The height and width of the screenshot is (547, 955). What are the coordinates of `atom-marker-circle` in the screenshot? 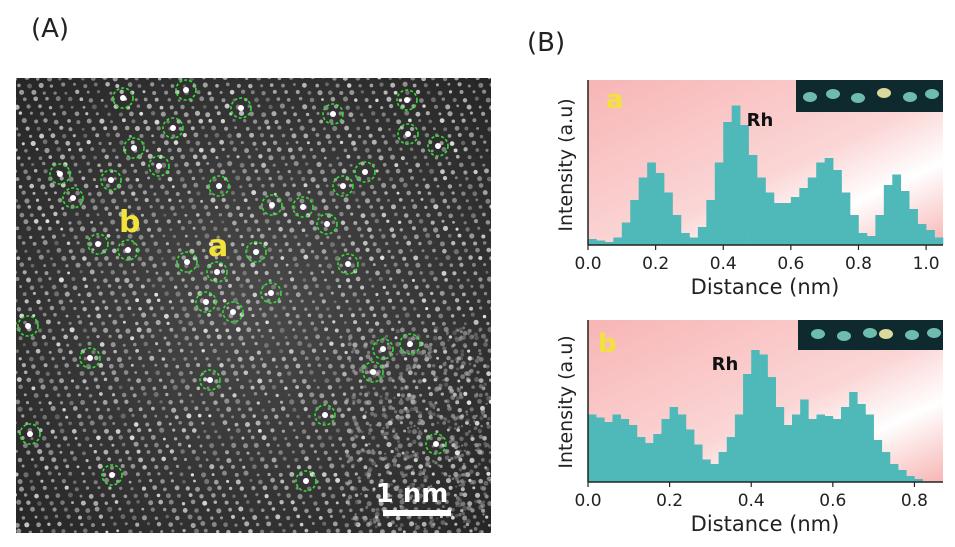 It's located at (206, 302).